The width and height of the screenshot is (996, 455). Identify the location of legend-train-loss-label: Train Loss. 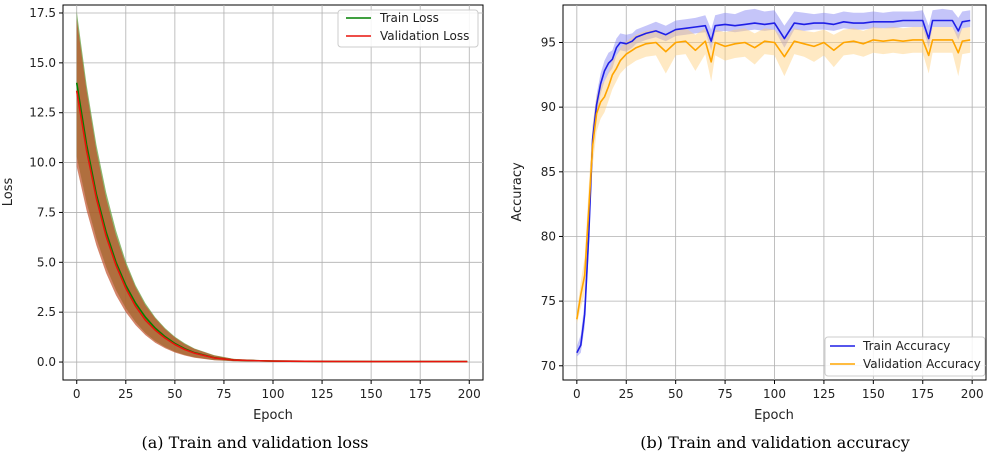
(409, 18).